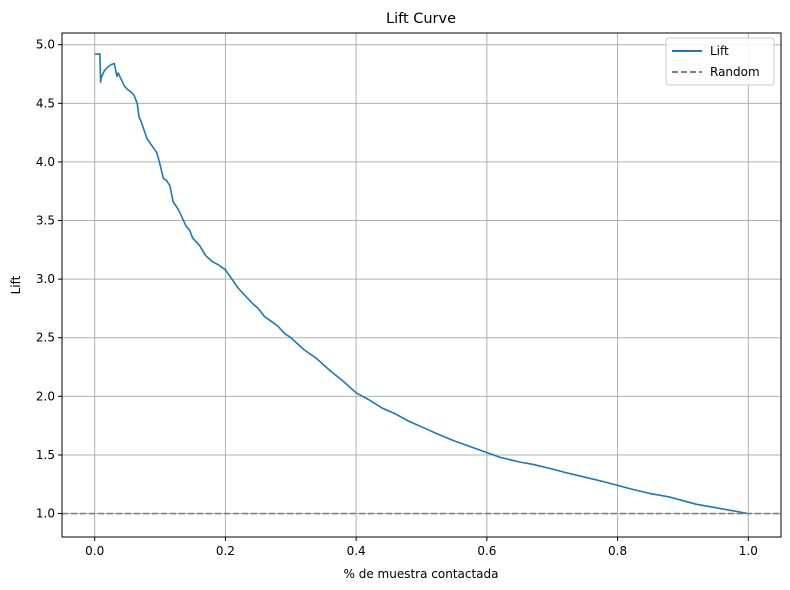 This screenshot has height=590, width=790. What do you see at coordinates (16, 284) in the screenshot?
I see `y-axis-label: Lift` at bounding box center [16, 284].